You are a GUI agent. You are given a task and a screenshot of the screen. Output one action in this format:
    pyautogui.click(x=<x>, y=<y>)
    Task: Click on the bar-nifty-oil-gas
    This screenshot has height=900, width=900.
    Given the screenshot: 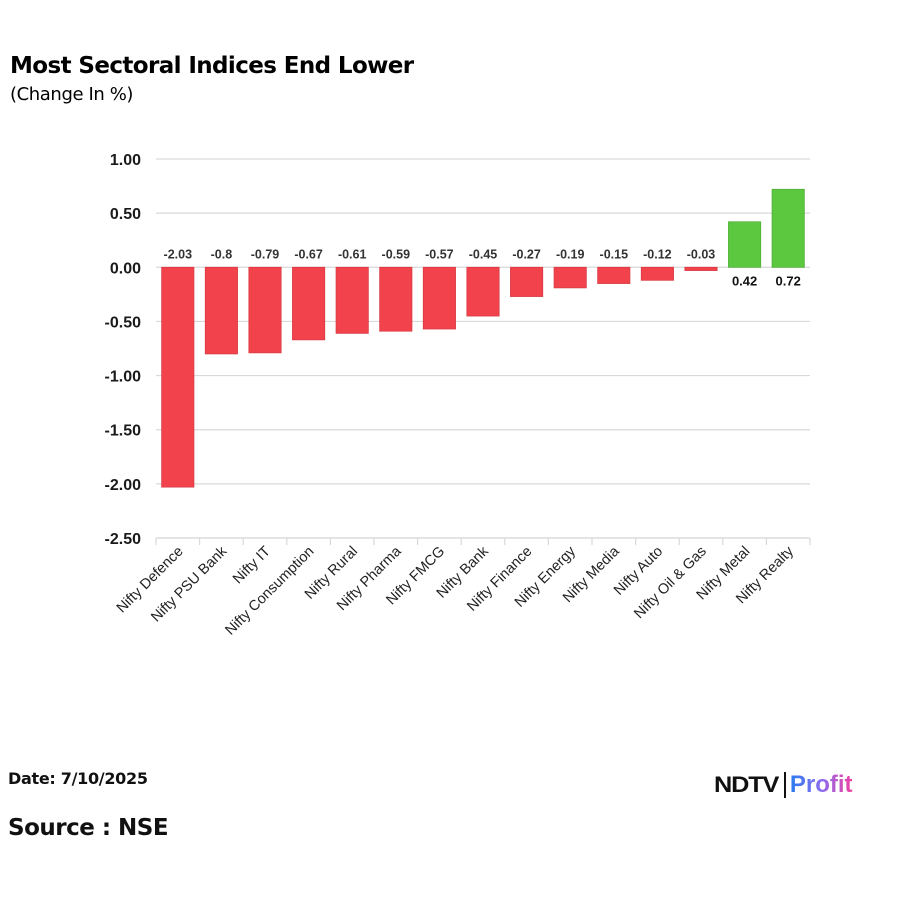 What is the action you would take?
    pyautogui.click(x=701, y=268)
    